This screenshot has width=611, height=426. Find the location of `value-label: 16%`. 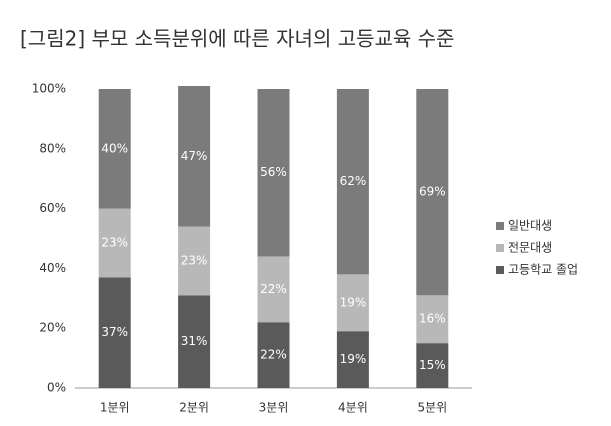

value-label: 16% is located at coordinates (432, 319).